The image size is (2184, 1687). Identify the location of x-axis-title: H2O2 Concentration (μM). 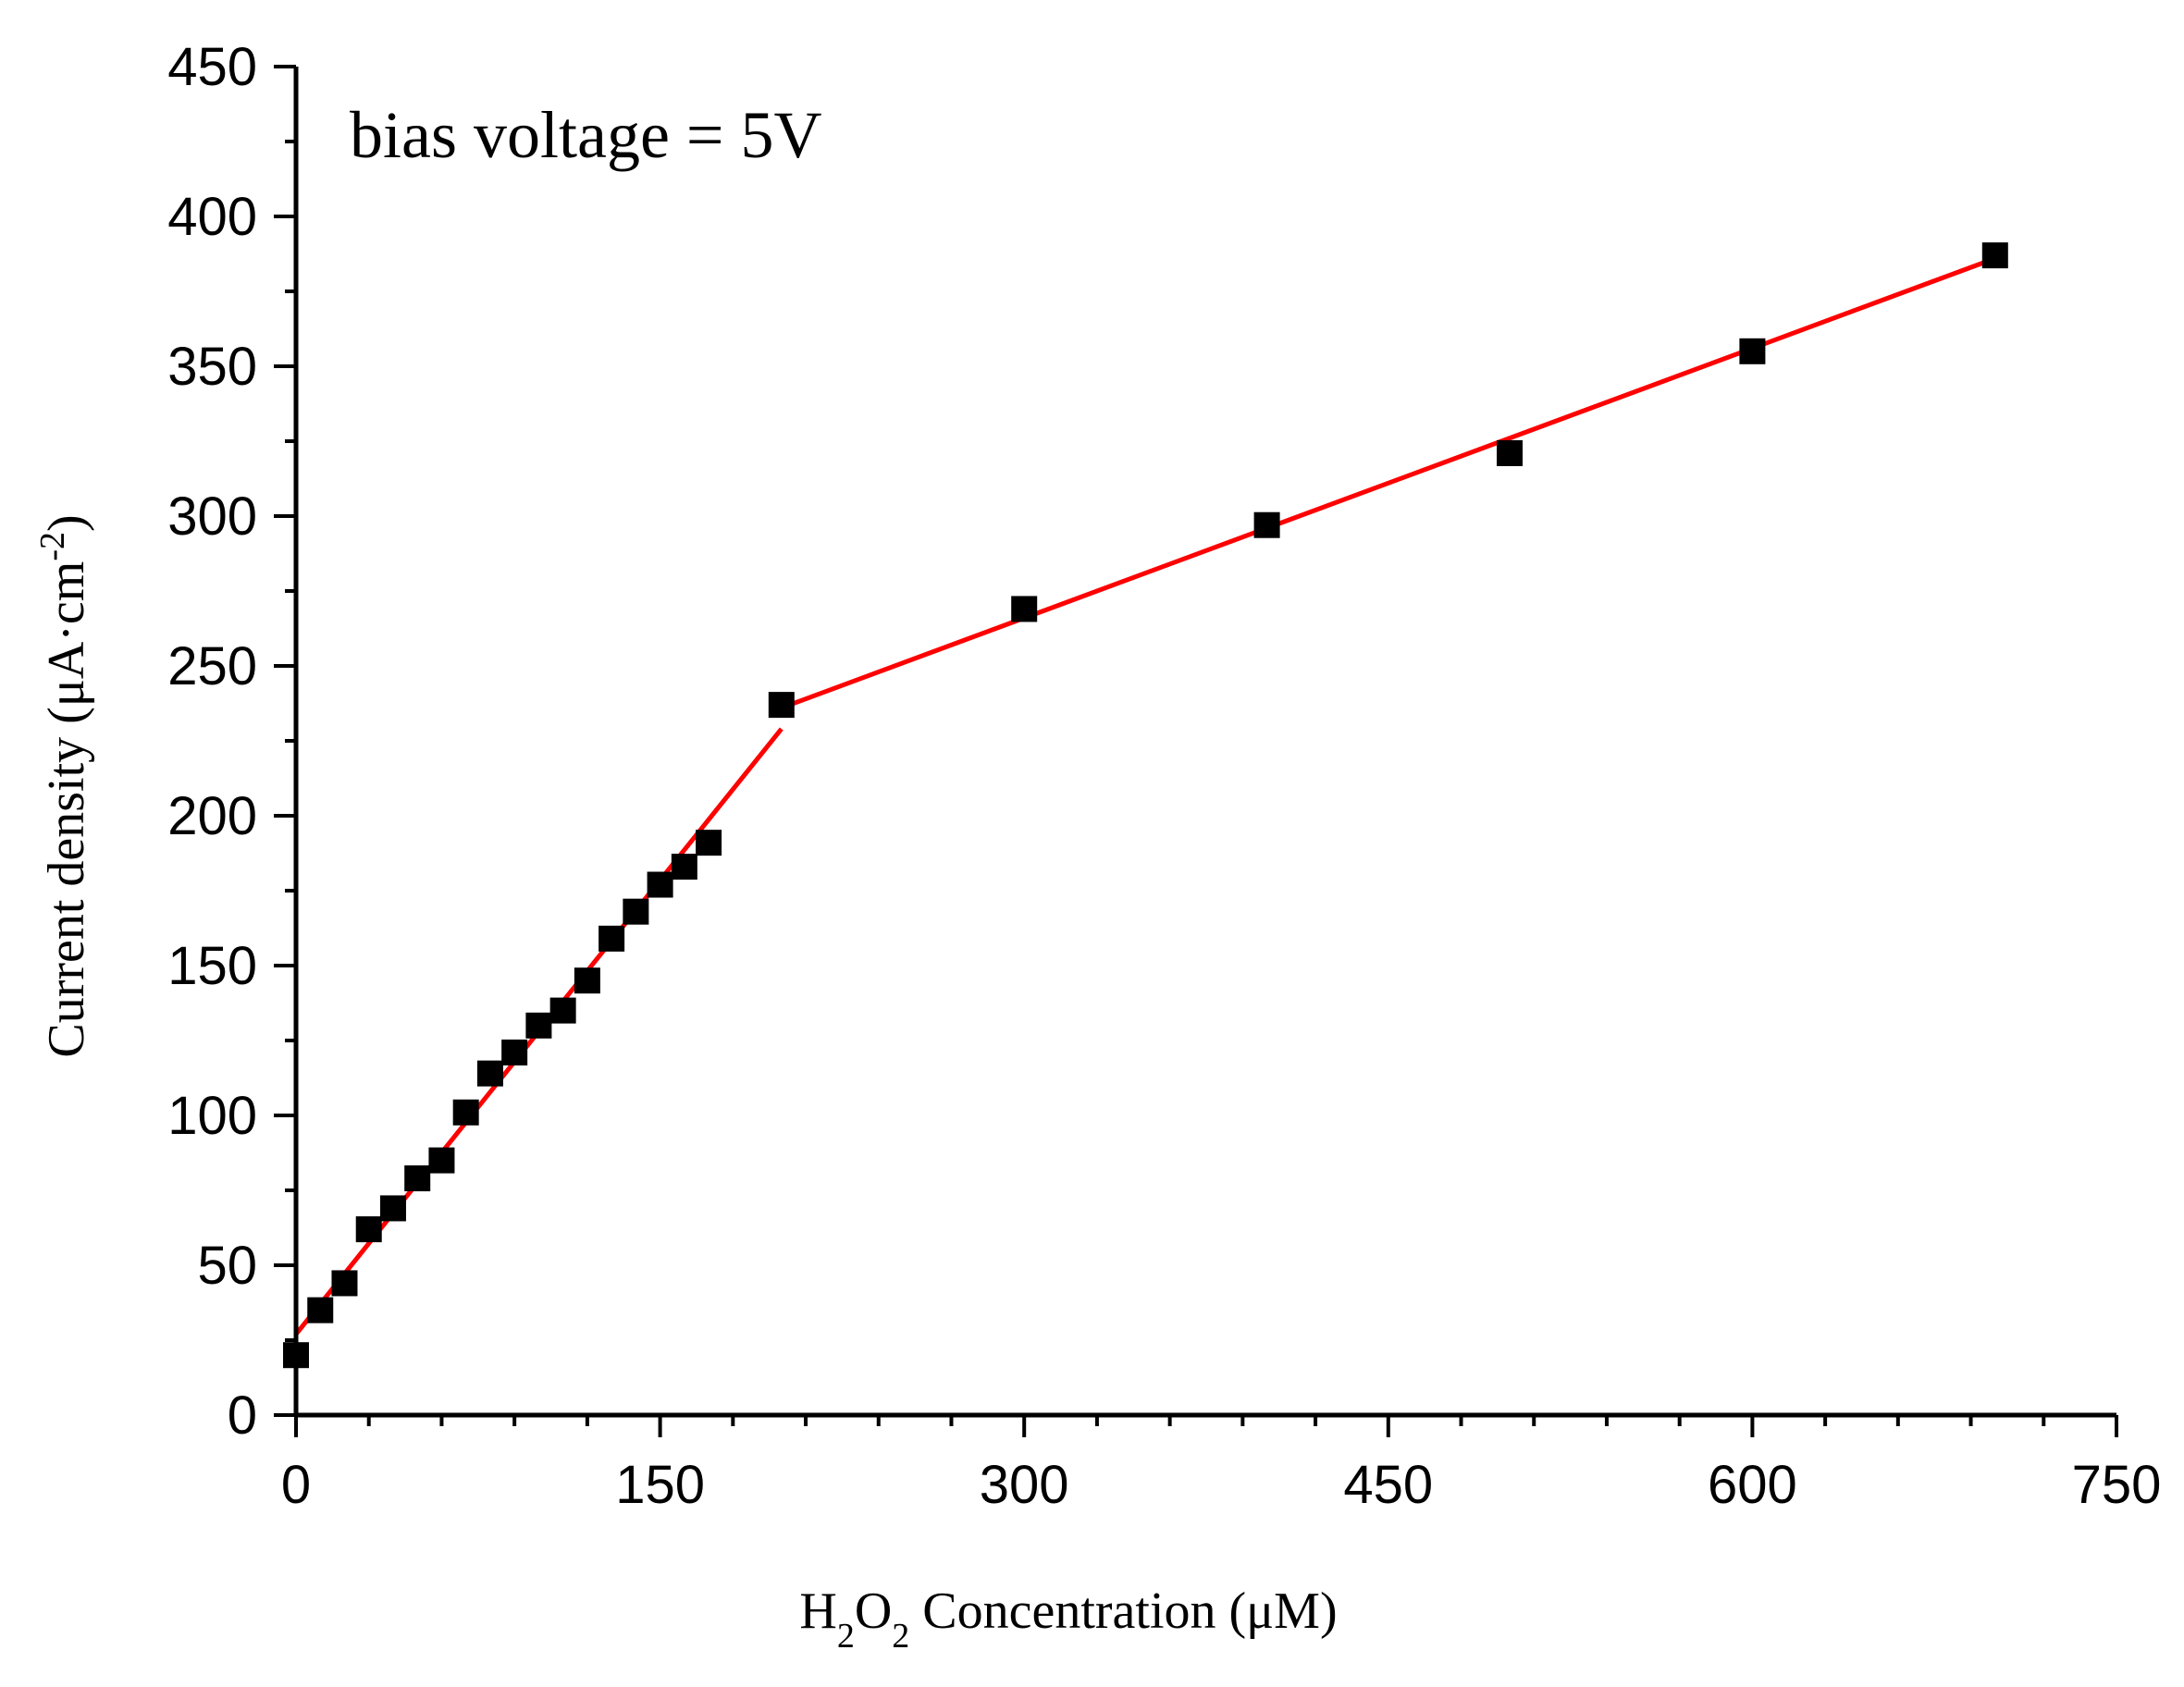
(1068, 1619).